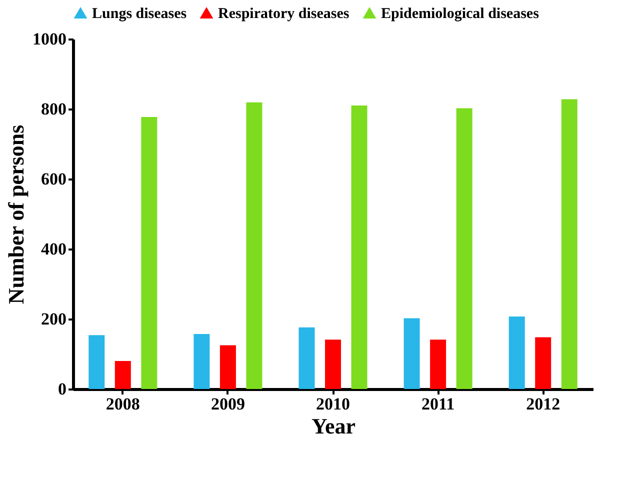 The height and width of the screenshot is (493, 637). Describe the element at coordinates (543, 404) in the screenshot. I see `x-tick-label: 2012` at that location.